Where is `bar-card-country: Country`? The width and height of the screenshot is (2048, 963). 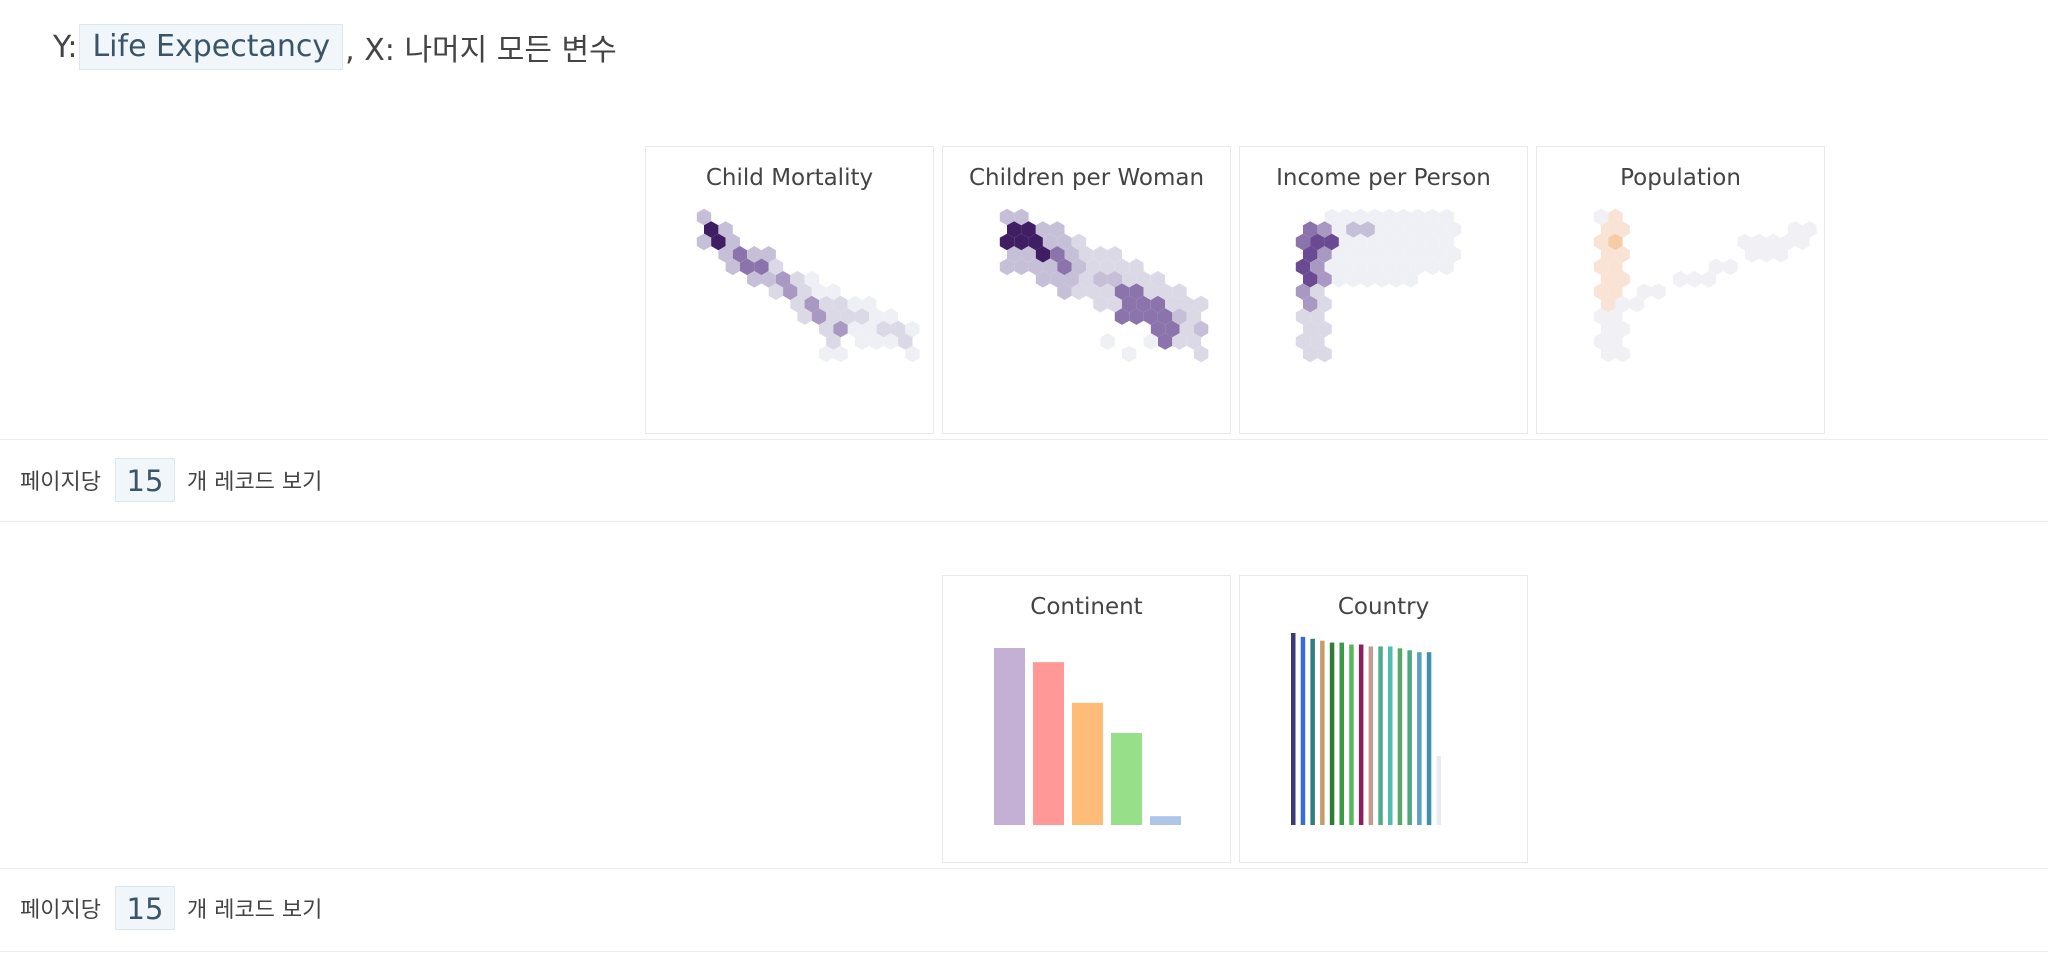 bar-card-country: Country is located at coordinates (1383, 719).